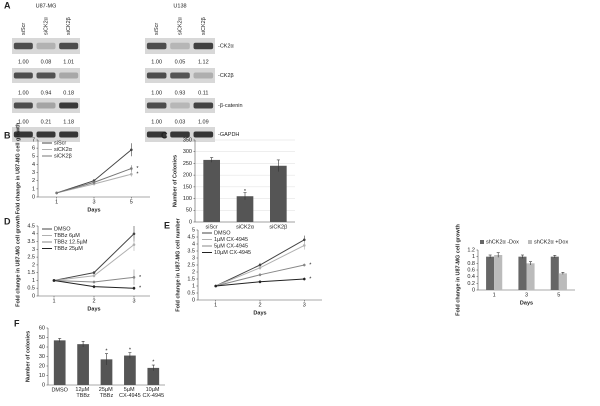 This screenshot has height=406, width=600. Describe the element at coordinates (180, 122) in the screenshot. I see `quantification: 0.03` at that location.